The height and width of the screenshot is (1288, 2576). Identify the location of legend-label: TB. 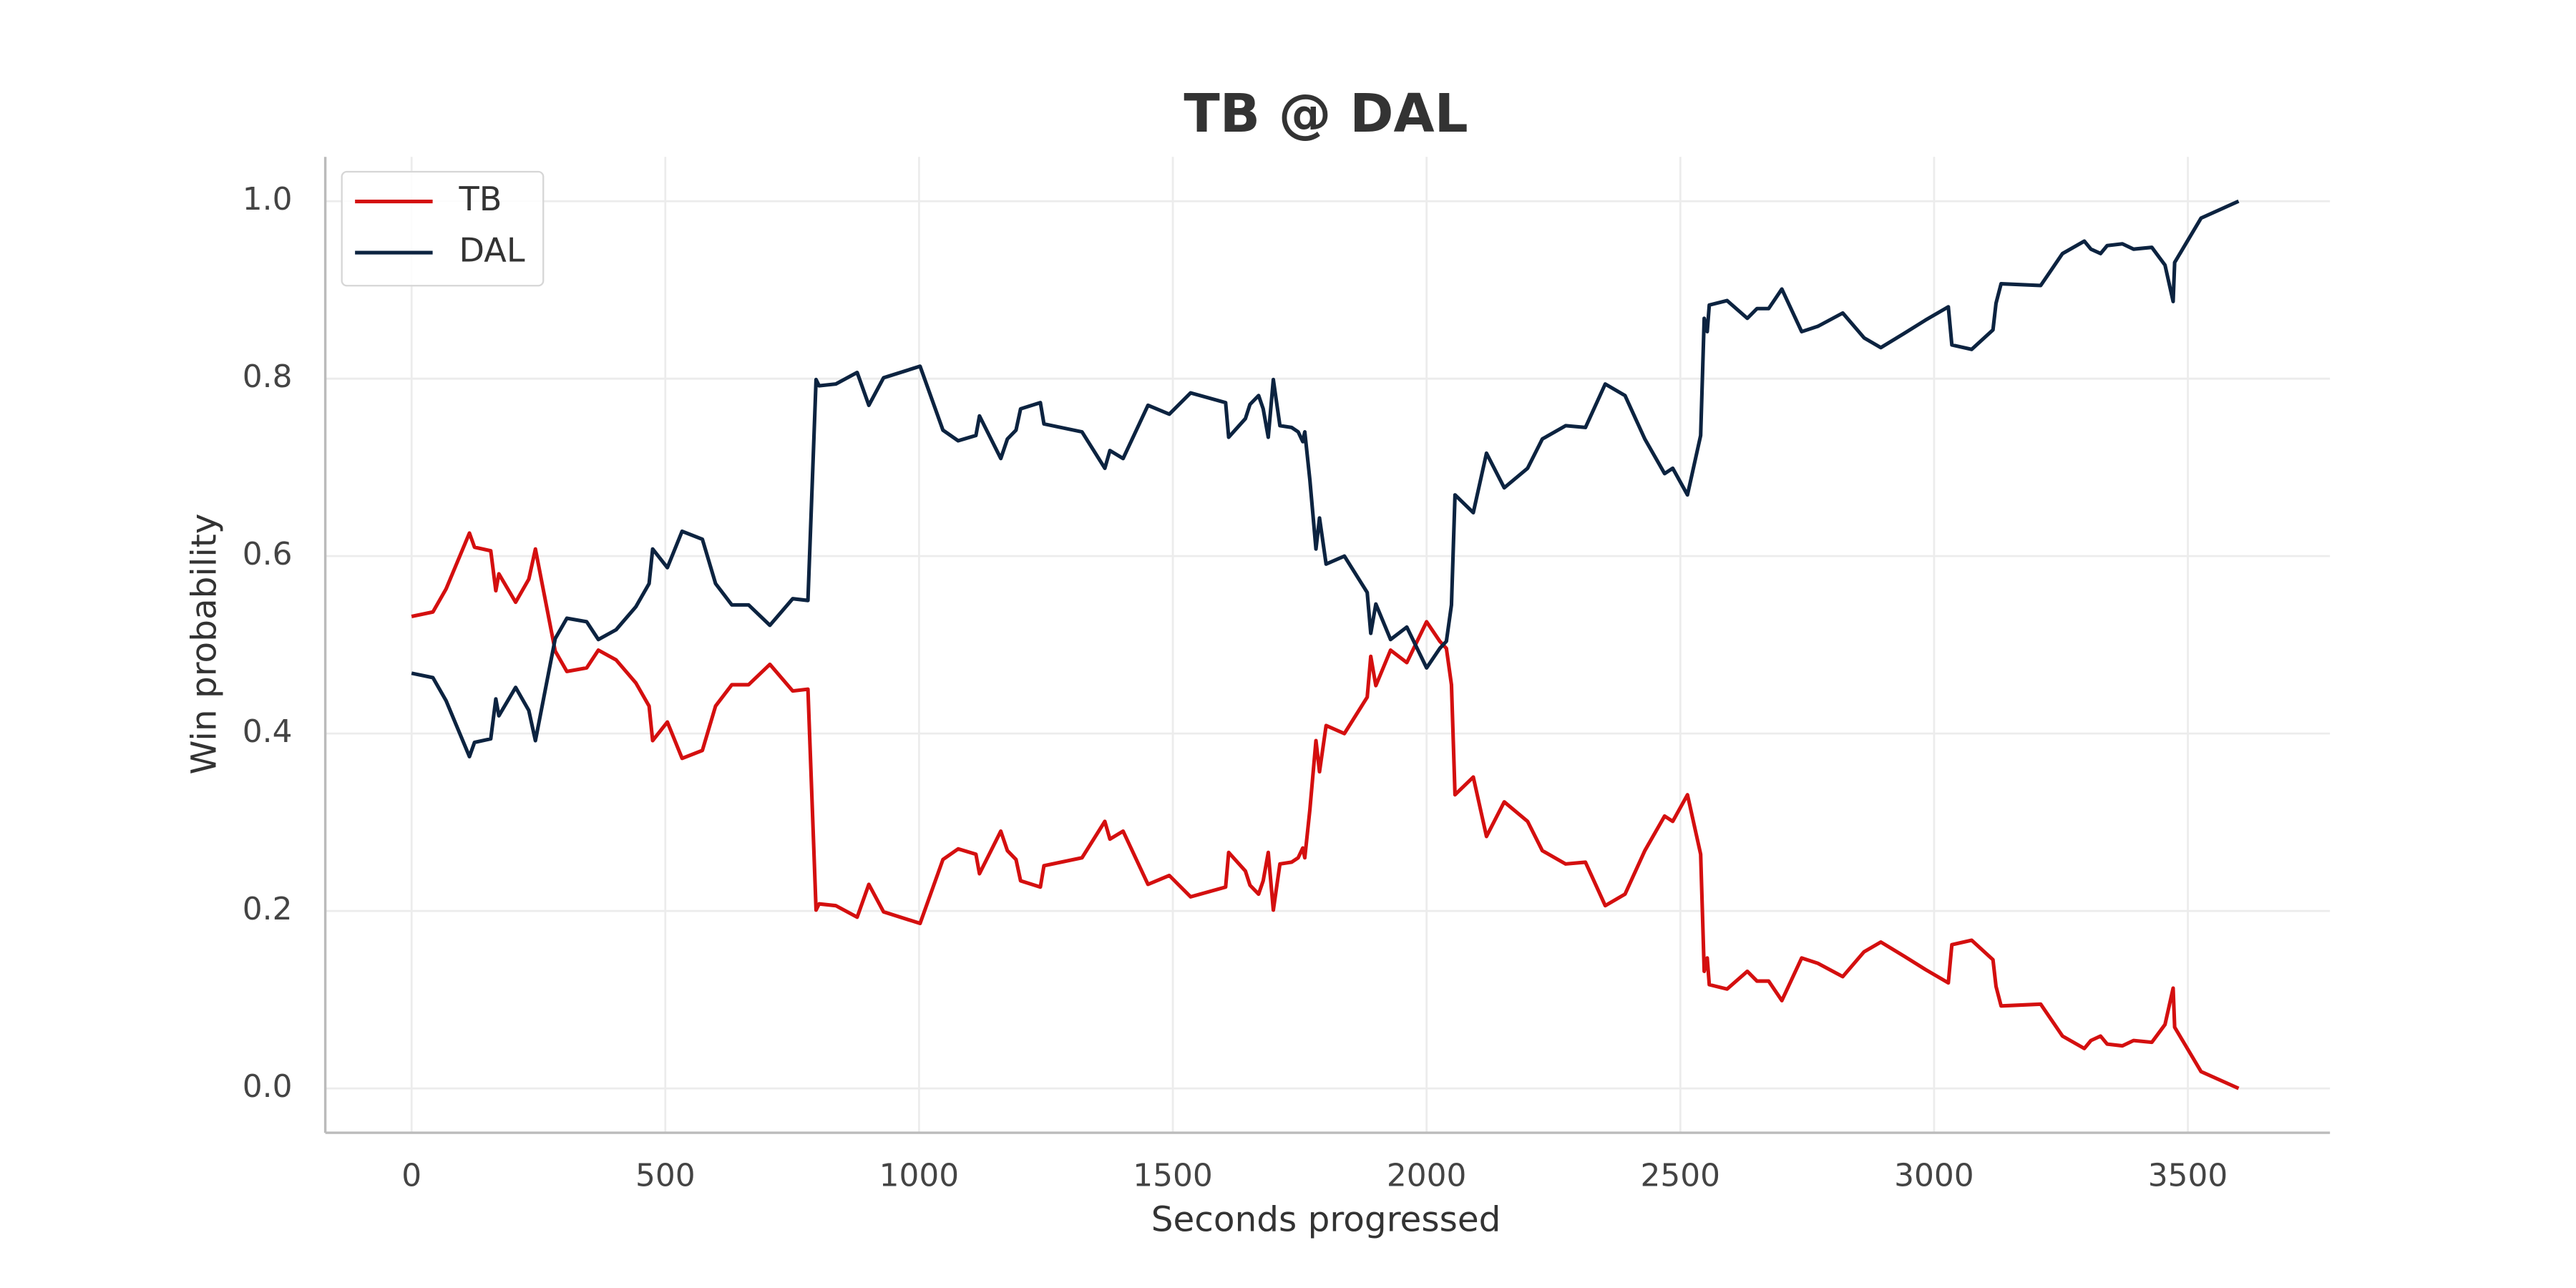
(480, 199).